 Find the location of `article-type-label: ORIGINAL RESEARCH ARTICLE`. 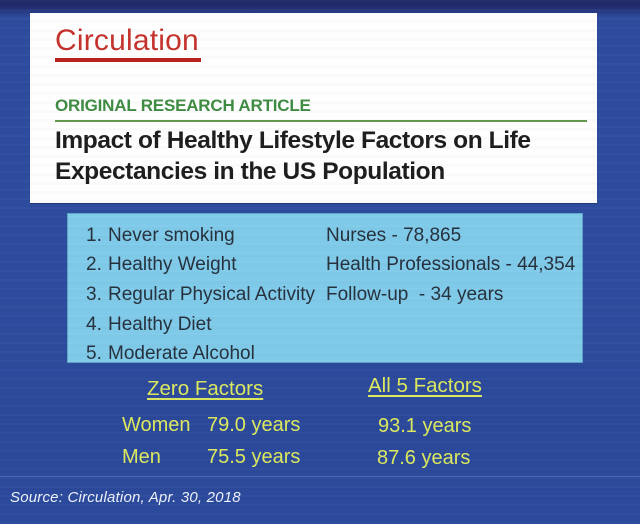

article-type-label: ORIGINAL RESEARCH ARTICLE is located at coordinates (183, 105).